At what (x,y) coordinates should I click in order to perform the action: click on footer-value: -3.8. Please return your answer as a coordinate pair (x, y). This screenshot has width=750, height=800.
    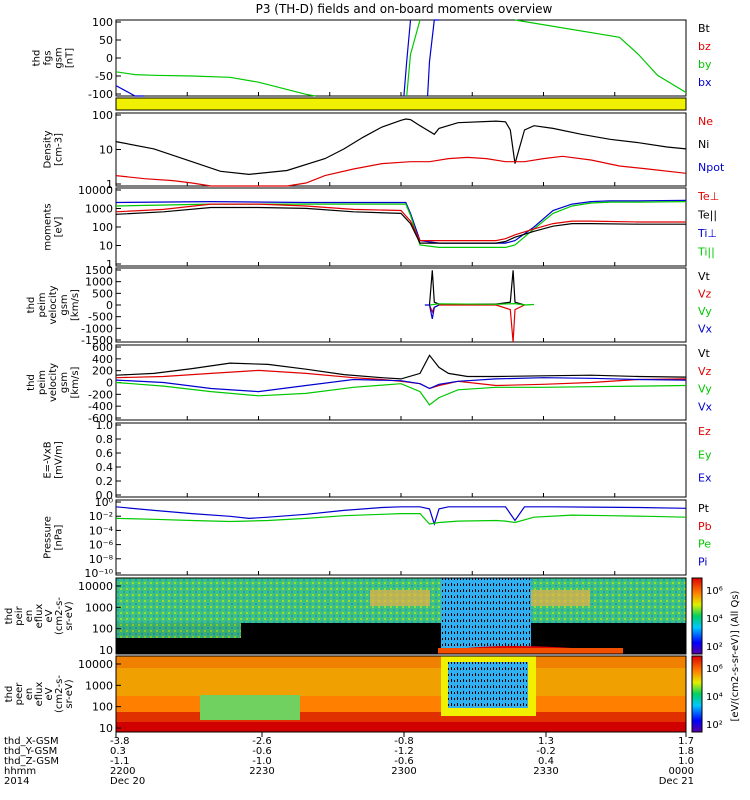
    Looking at the image, I should click on (120, 741).